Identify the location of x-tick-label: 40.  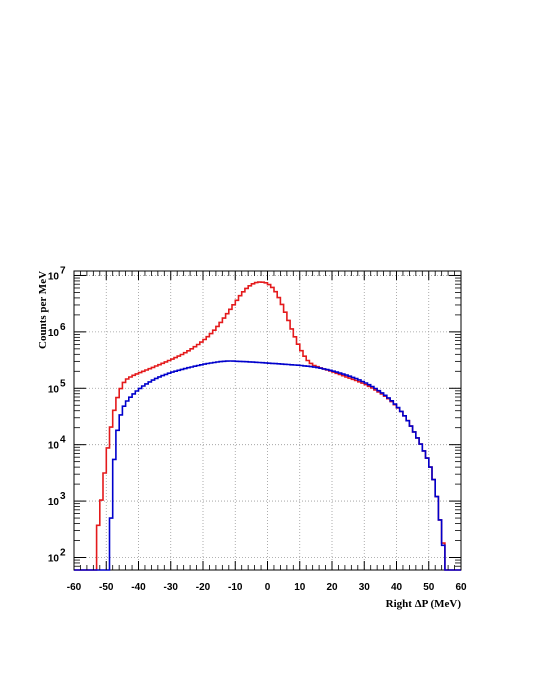
(397, 587).